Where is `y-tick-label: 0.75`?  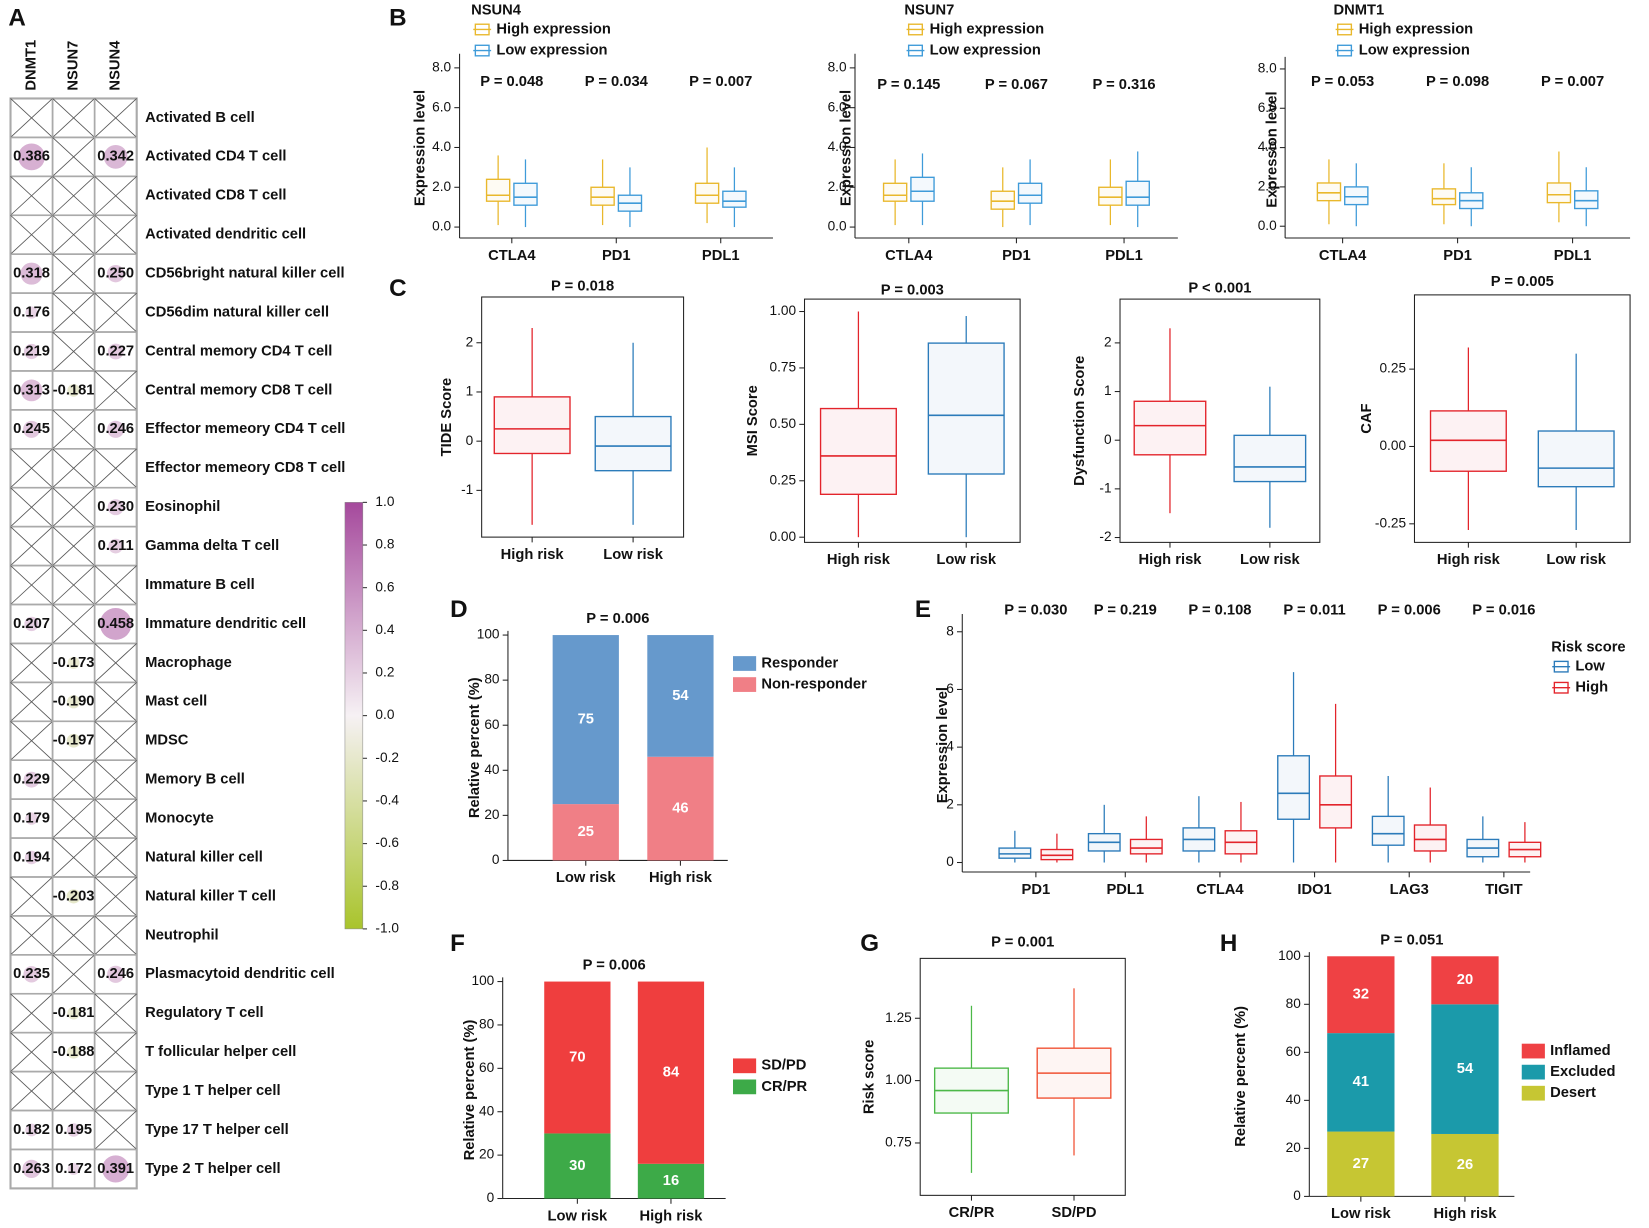 y-tick-label: 0.75 is located at coordinates (782, 367).